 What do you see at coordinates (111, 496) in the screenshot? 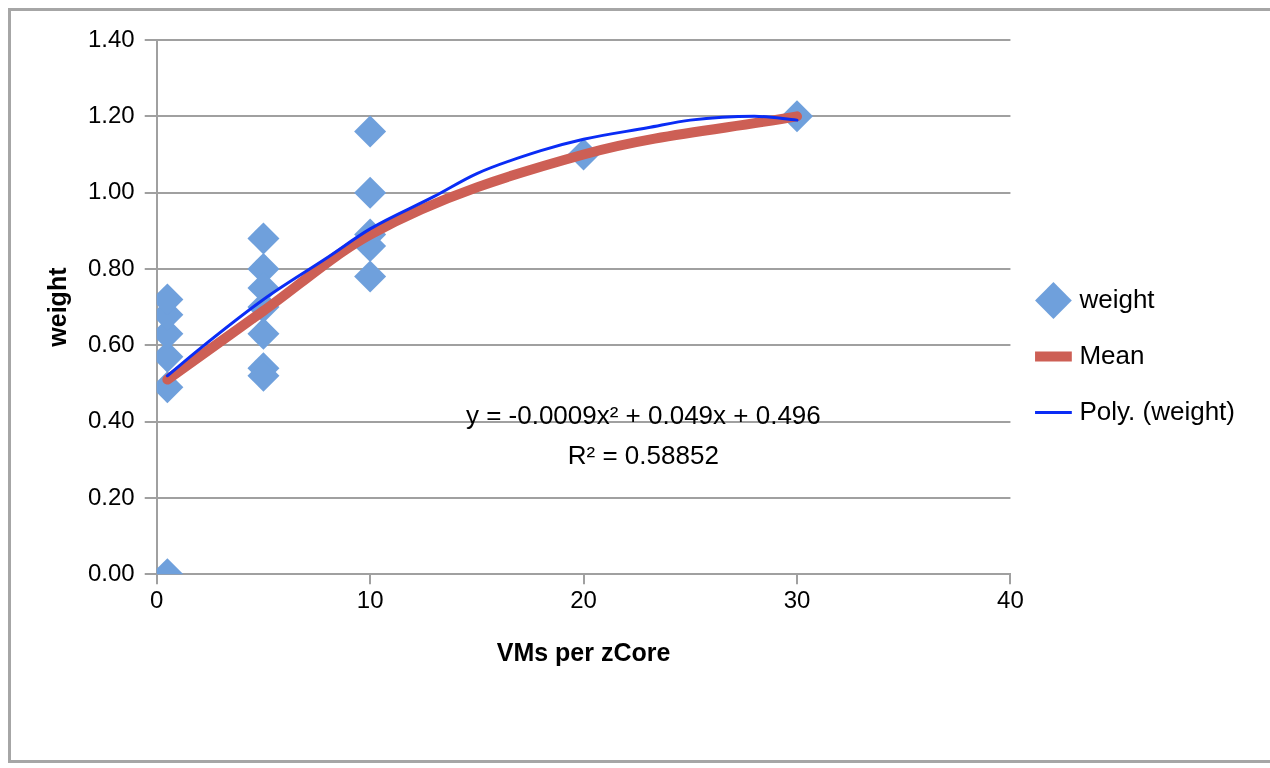
I see `y-tick-label: 0.20` at bounding box center [111, 496].